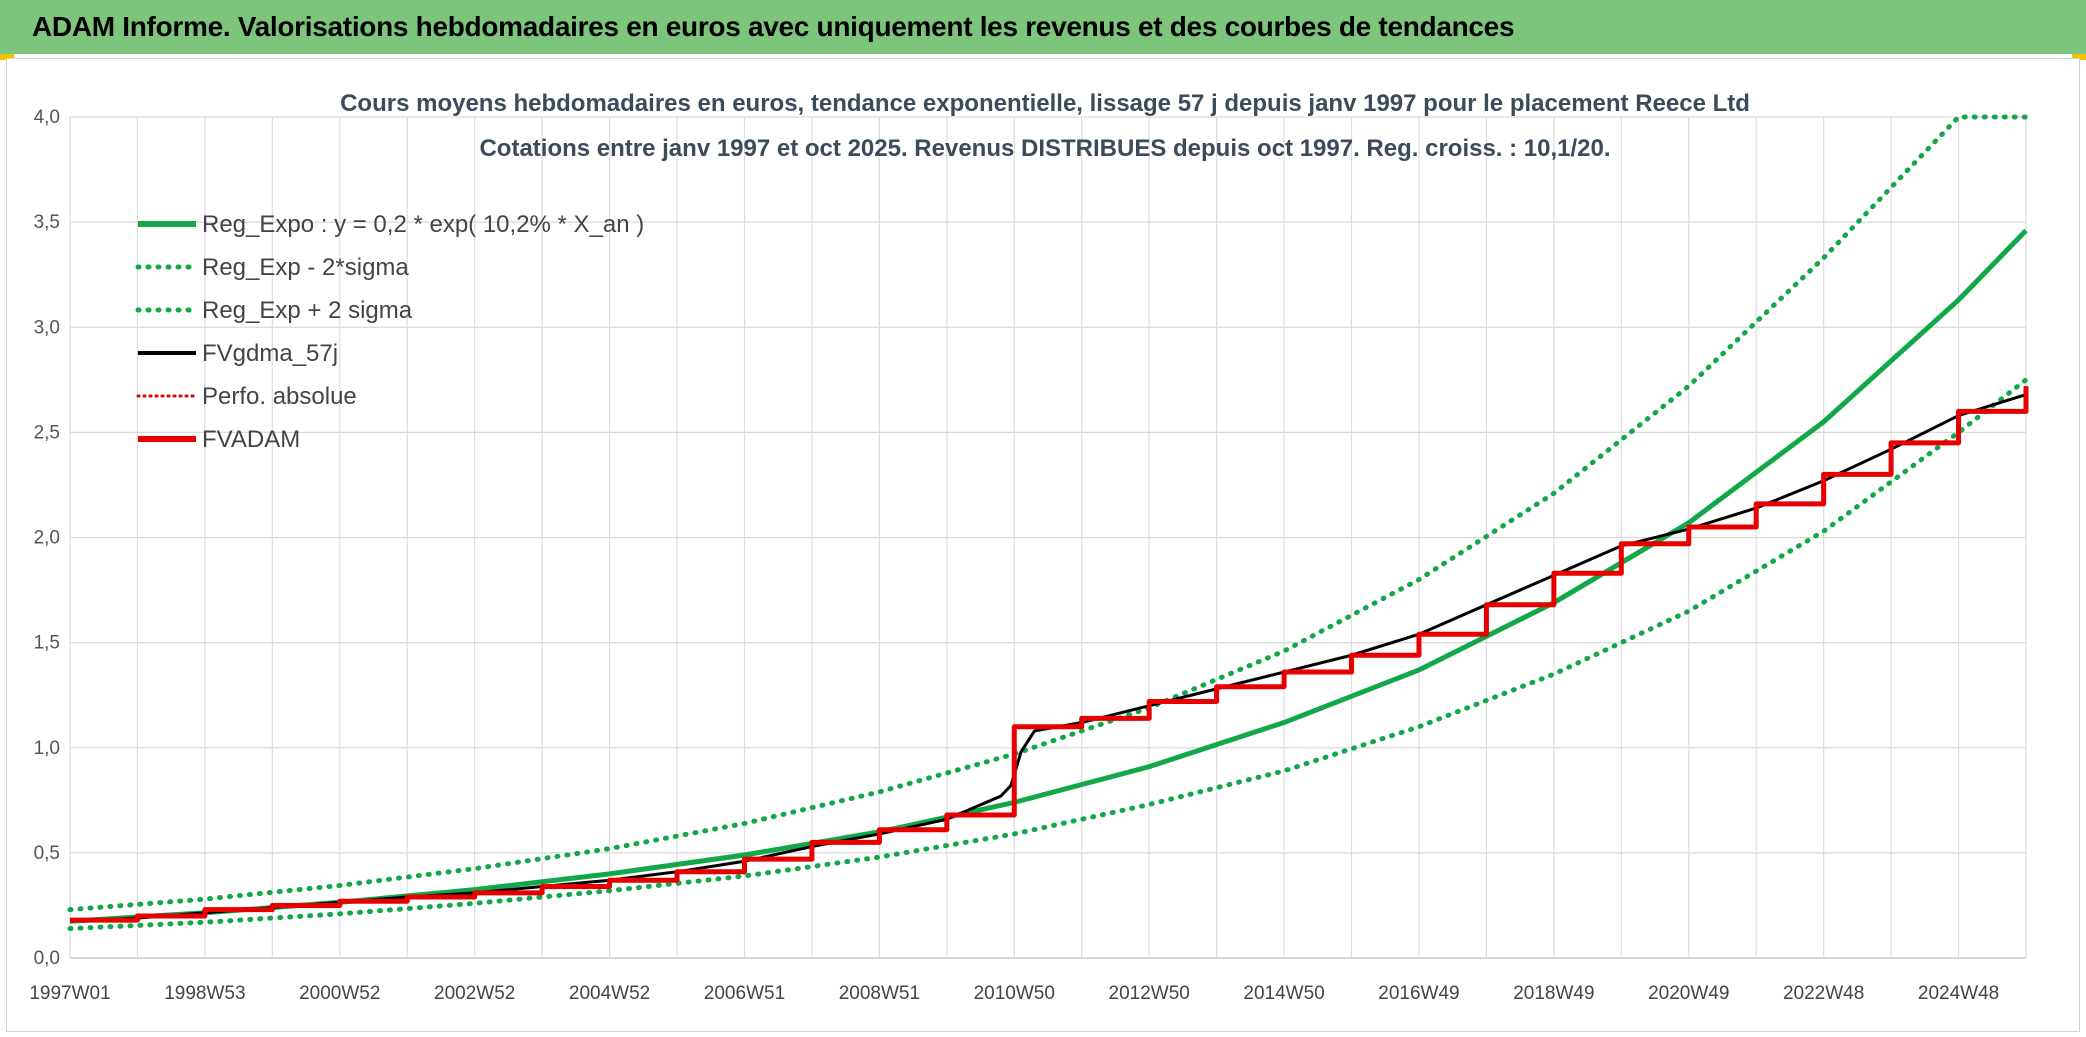 This screenshot has width=2086, height=1037. Describe the element at coordinates (1688, 993) in the screenshot. I see `x-tick-label: 2020W49` at that location.